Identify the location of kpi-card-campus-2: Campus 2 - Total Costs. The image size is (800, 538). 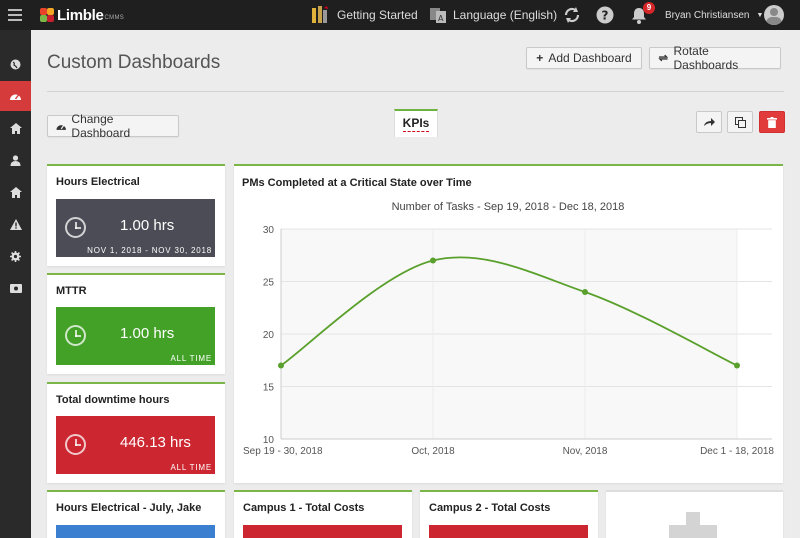
(509, 514).